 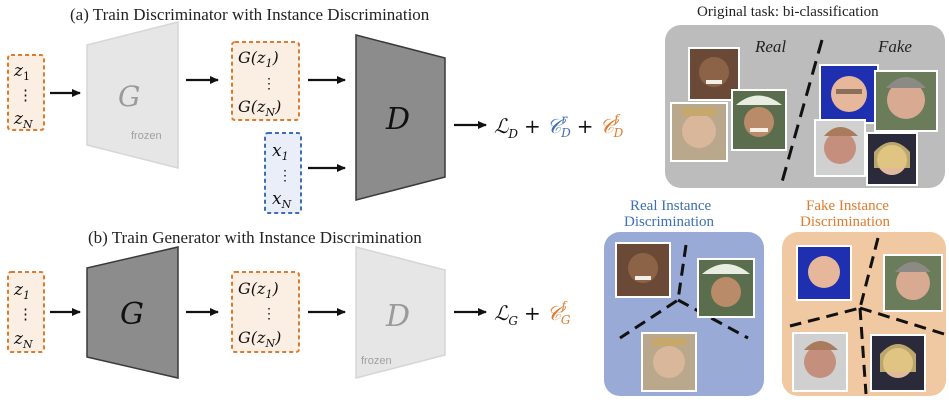 I want to click on section-b-gen-output-box: G(z1) ⋮ G(zN), so click(x=265, y=312).